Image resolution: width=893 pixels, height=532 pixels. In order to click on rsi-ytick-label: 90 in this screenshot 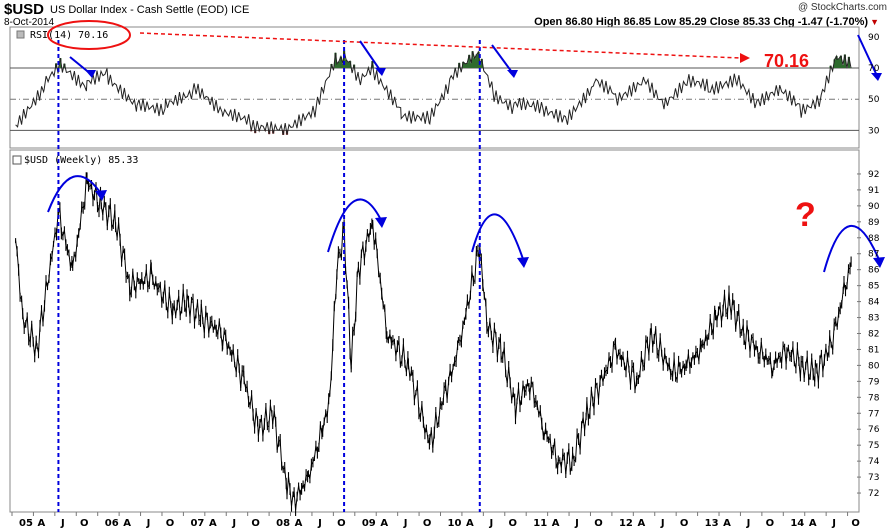, I will do `click(874, 38)`.